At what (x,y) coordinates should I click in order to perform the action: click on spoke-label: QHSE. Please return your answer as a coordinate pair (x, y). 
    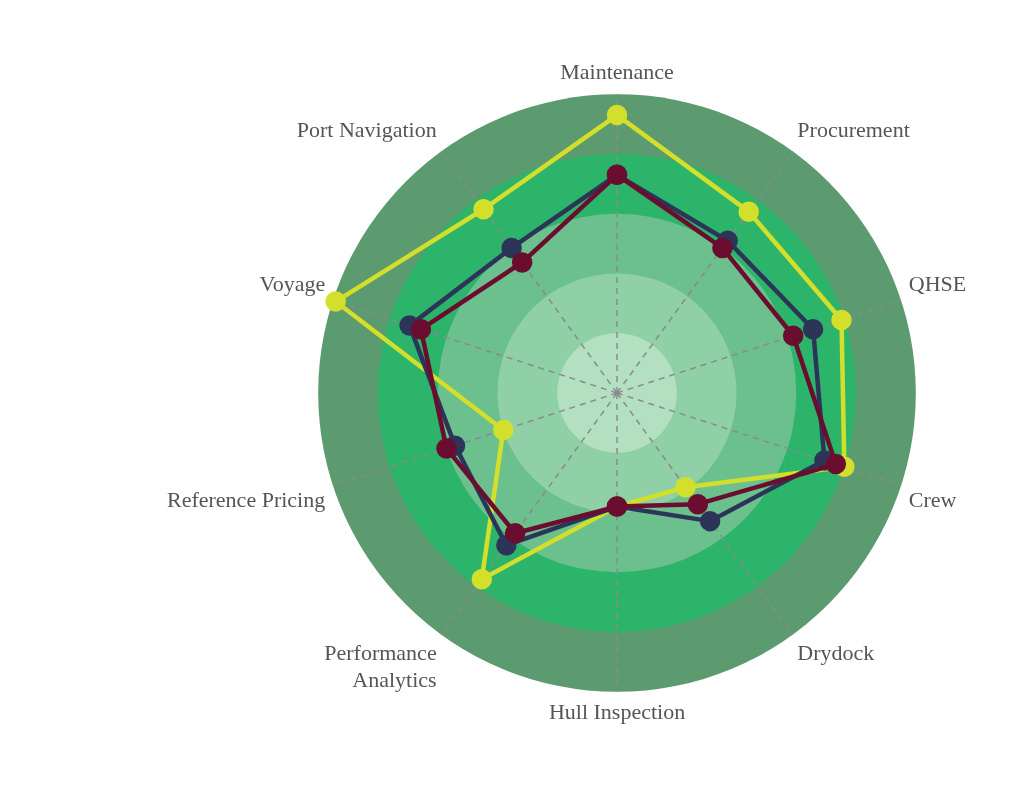
    Looking at the image, I should click on (937, 283).